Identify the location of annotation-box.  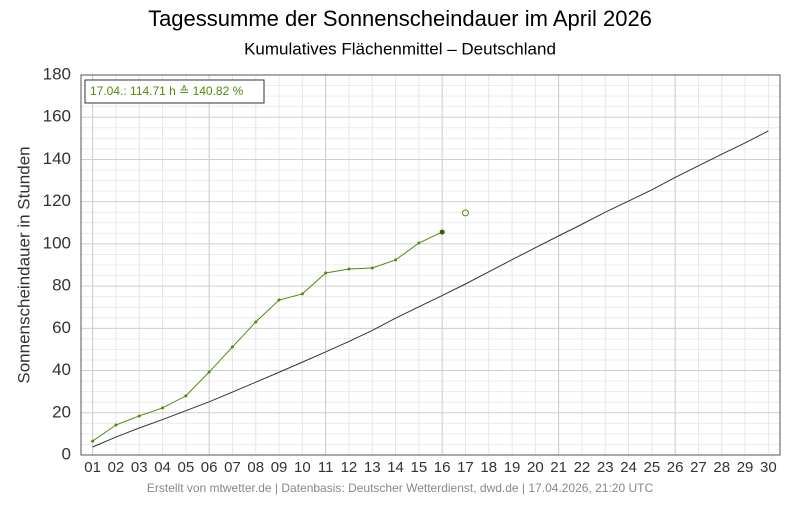
(174, 91).